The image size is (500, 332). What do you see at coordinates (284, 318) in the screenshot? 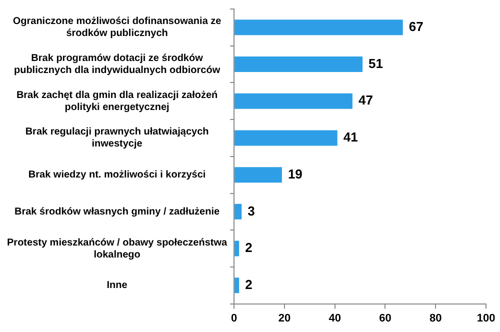
I see `x-tick-label: 20` at bounding box center [284, 318].